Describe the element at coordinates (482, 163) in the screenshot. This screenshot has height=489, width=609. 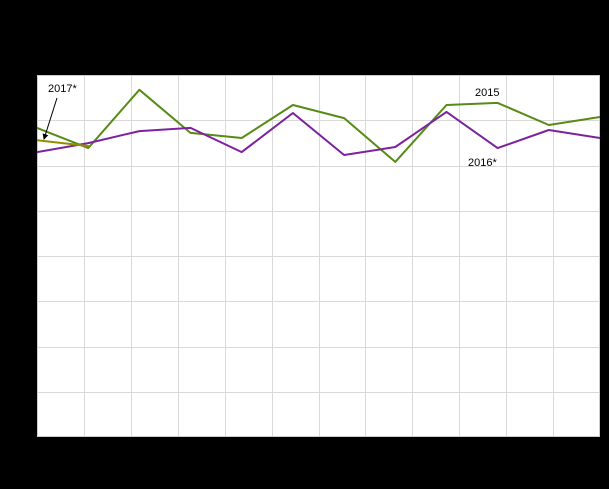
I see `series-label: 2016*` at that location.